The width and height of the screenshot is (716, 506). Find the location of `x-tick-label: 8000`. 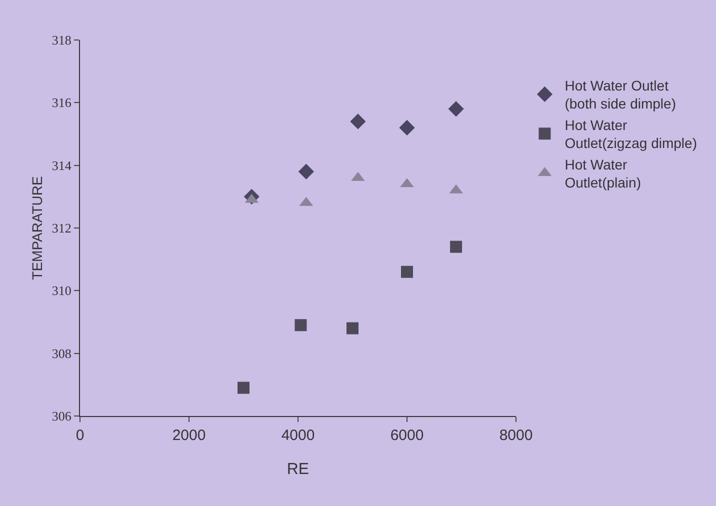

x-tick-label: 8000 is located at coordinates (516, 435).